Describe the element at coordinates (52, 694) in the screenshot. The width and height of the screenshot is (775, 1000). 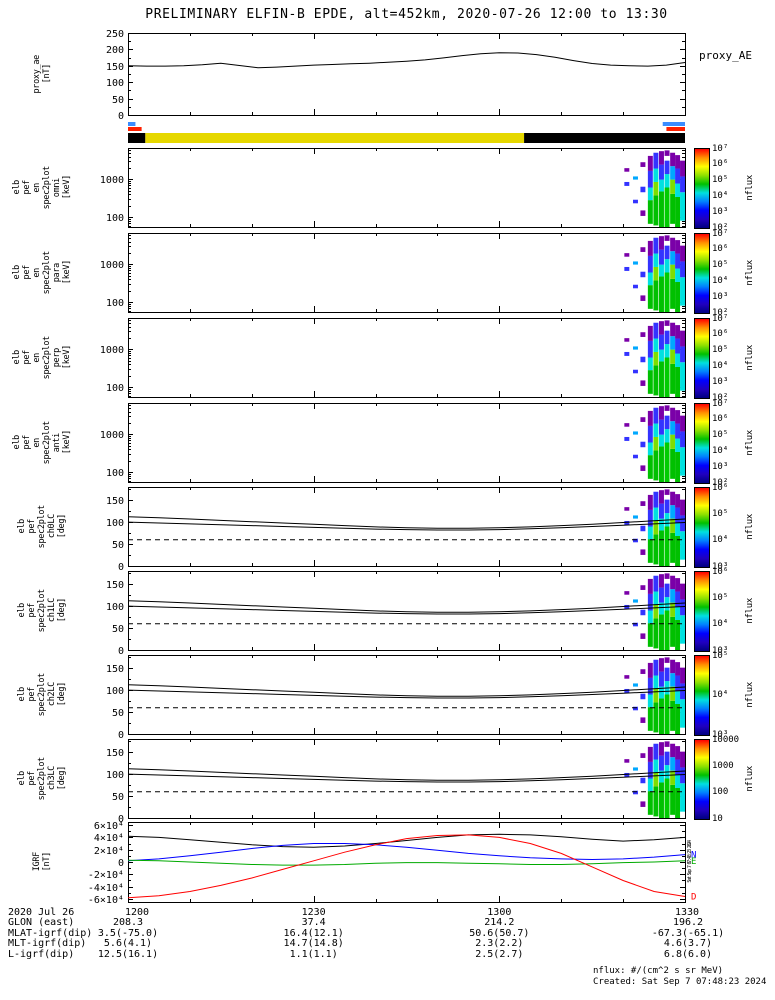
I see `y-axis-label-line: ch2LC` at that location.